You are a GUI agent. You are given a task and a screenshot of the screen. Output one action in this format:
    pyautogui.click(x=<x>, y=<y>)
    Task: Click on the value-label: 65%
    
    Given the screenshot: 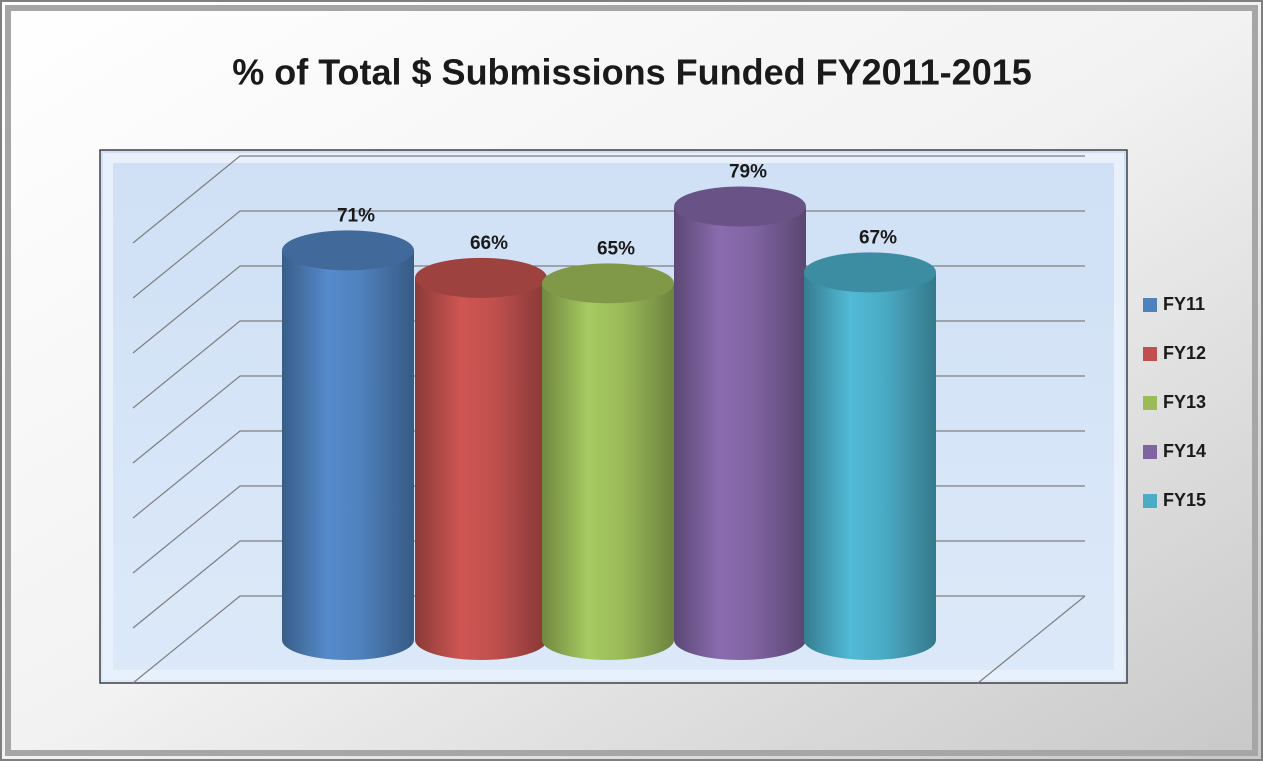 What is the action you would take?
    pyautogui.click(x=616, y=248)
    